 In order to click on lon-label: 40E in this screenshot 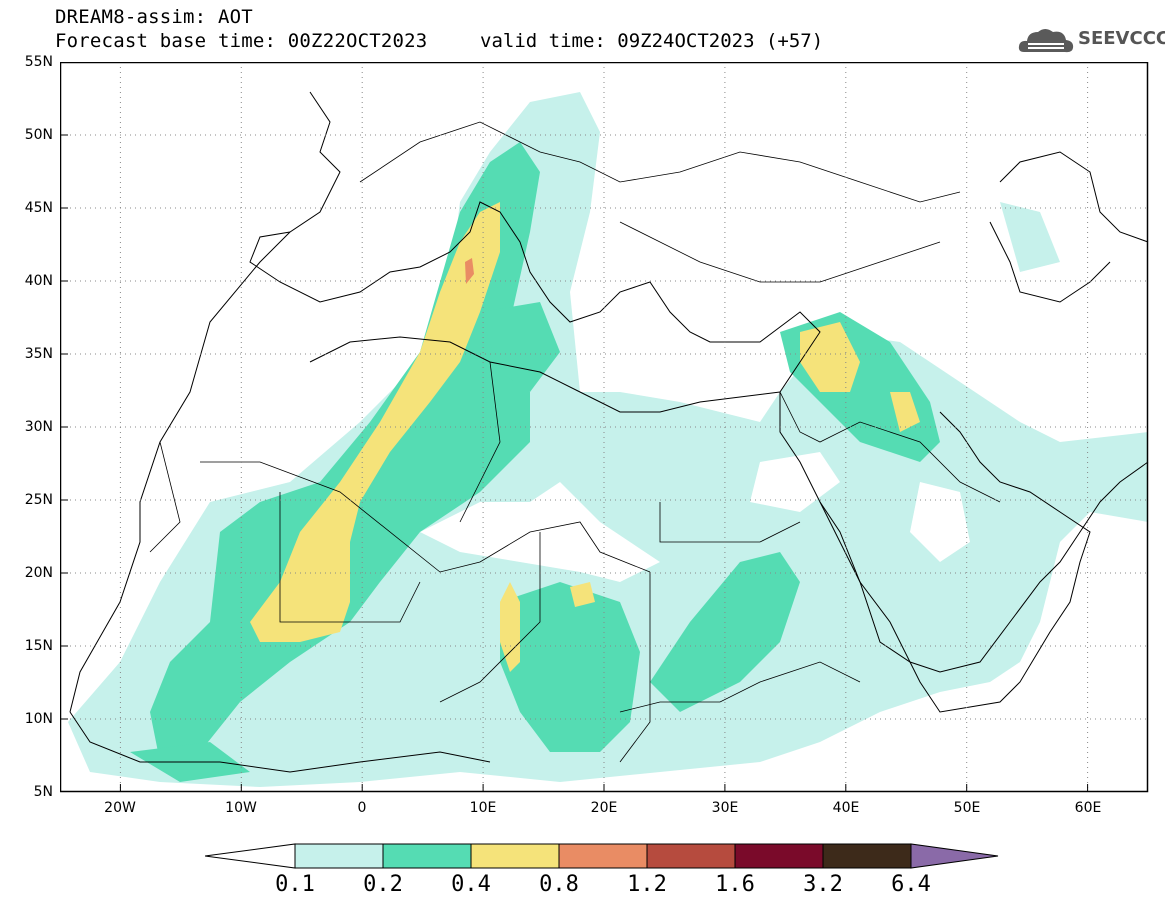, I will do `click(846, 808)`.